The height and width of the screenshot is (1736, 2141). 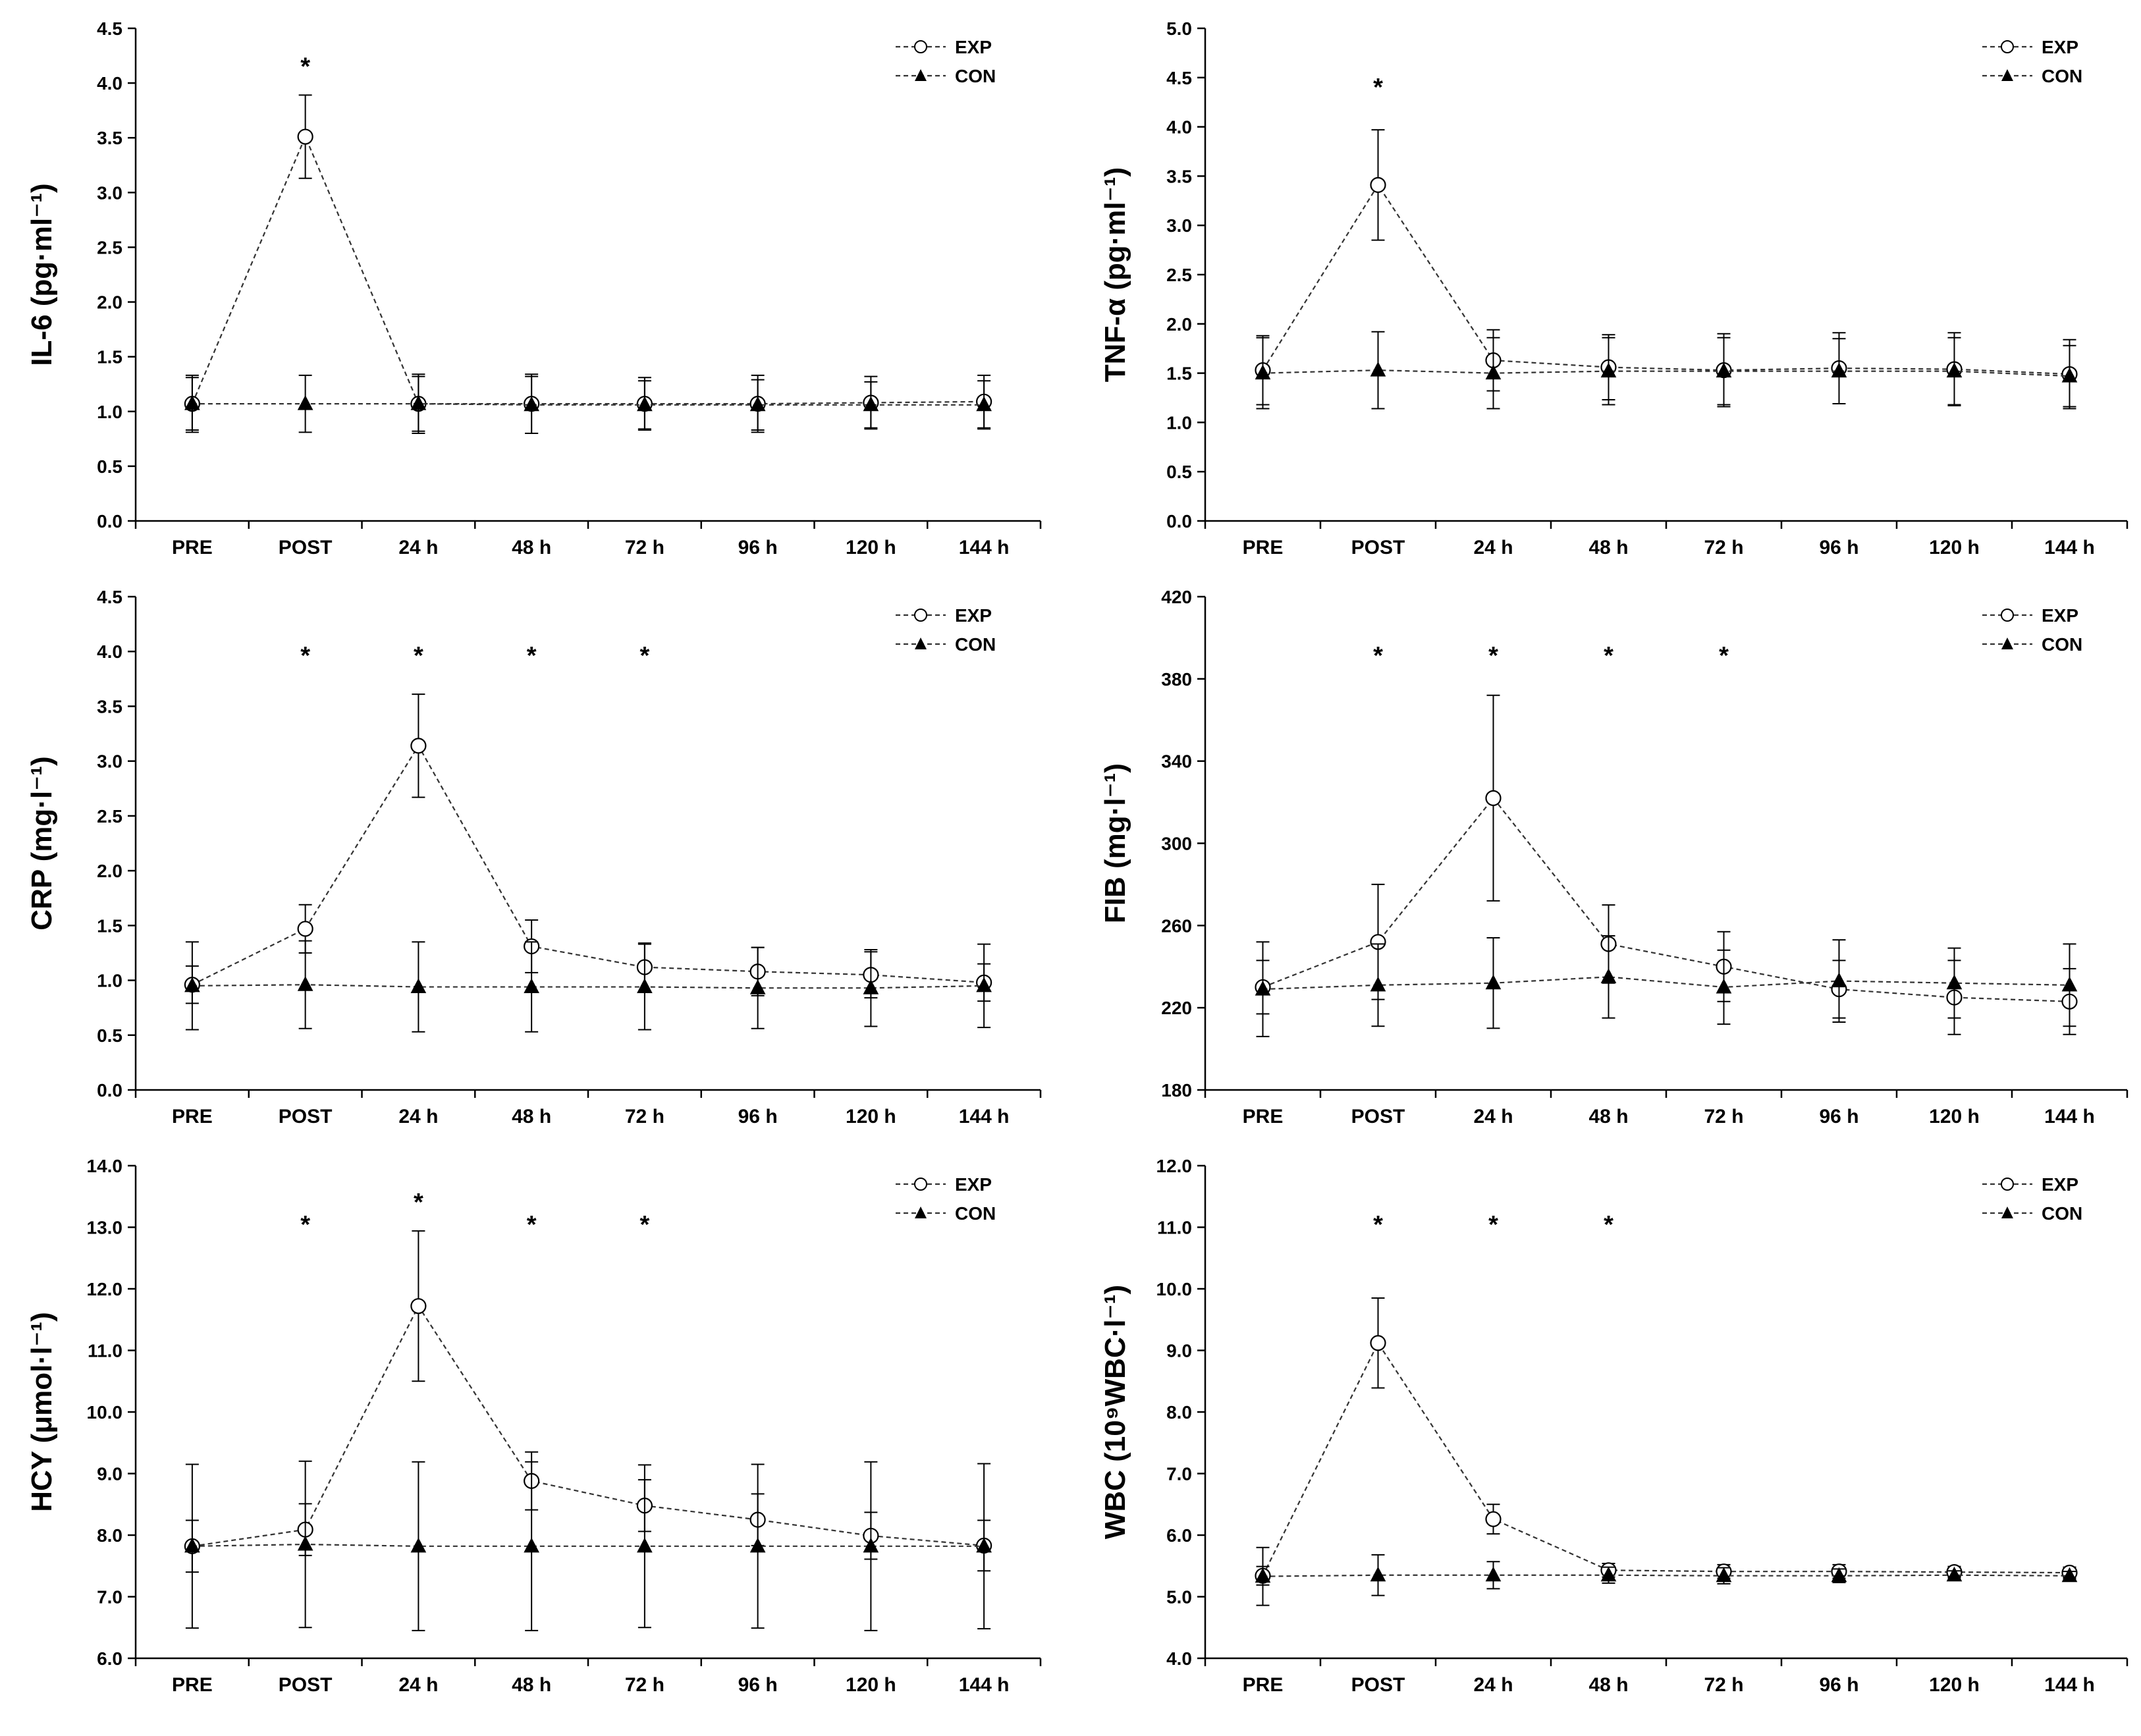 What do you see at coordinates (105, 1166) in the screenshot?
I see `y-tick-label: 14.0` at bounding box center [105, 1166].